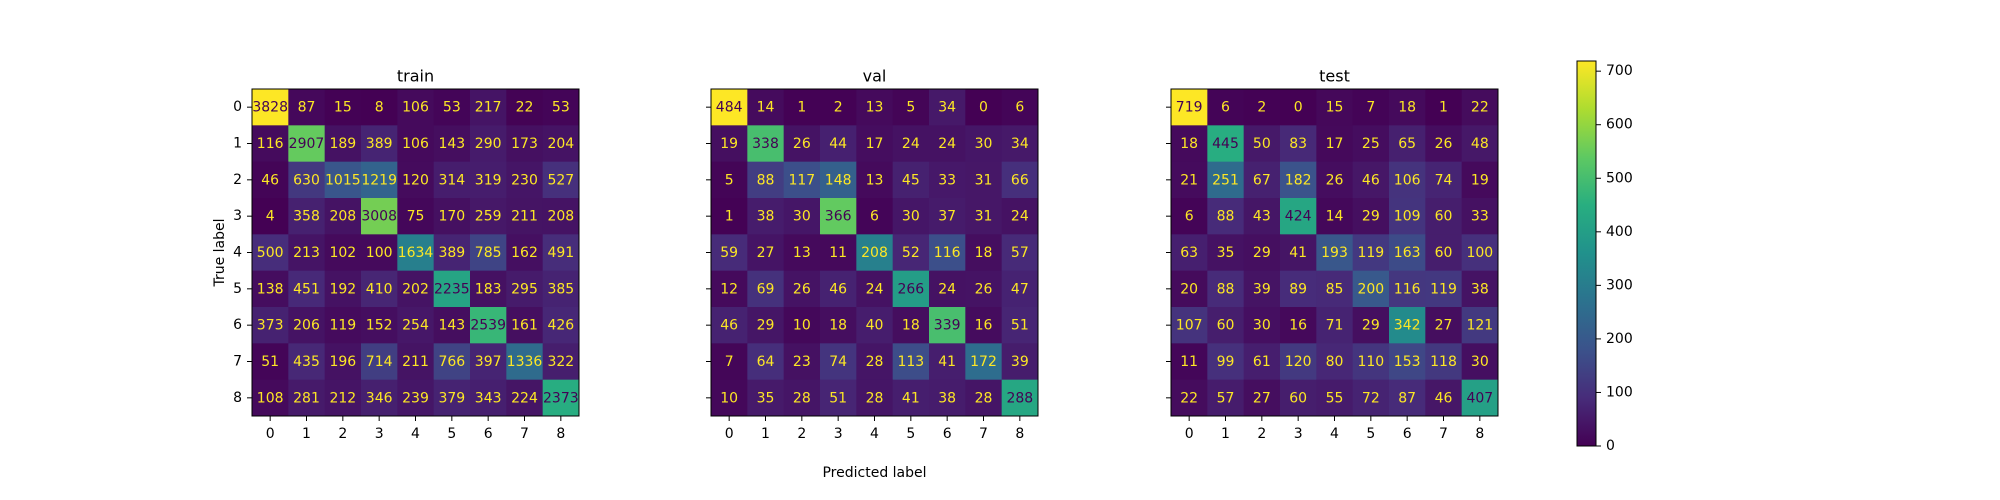 The width and height of the screenshot is (2000, 500). Describe the element at coordinates (1479, 253) in the screenshot. I see `cell-value-label: 100` at that location.